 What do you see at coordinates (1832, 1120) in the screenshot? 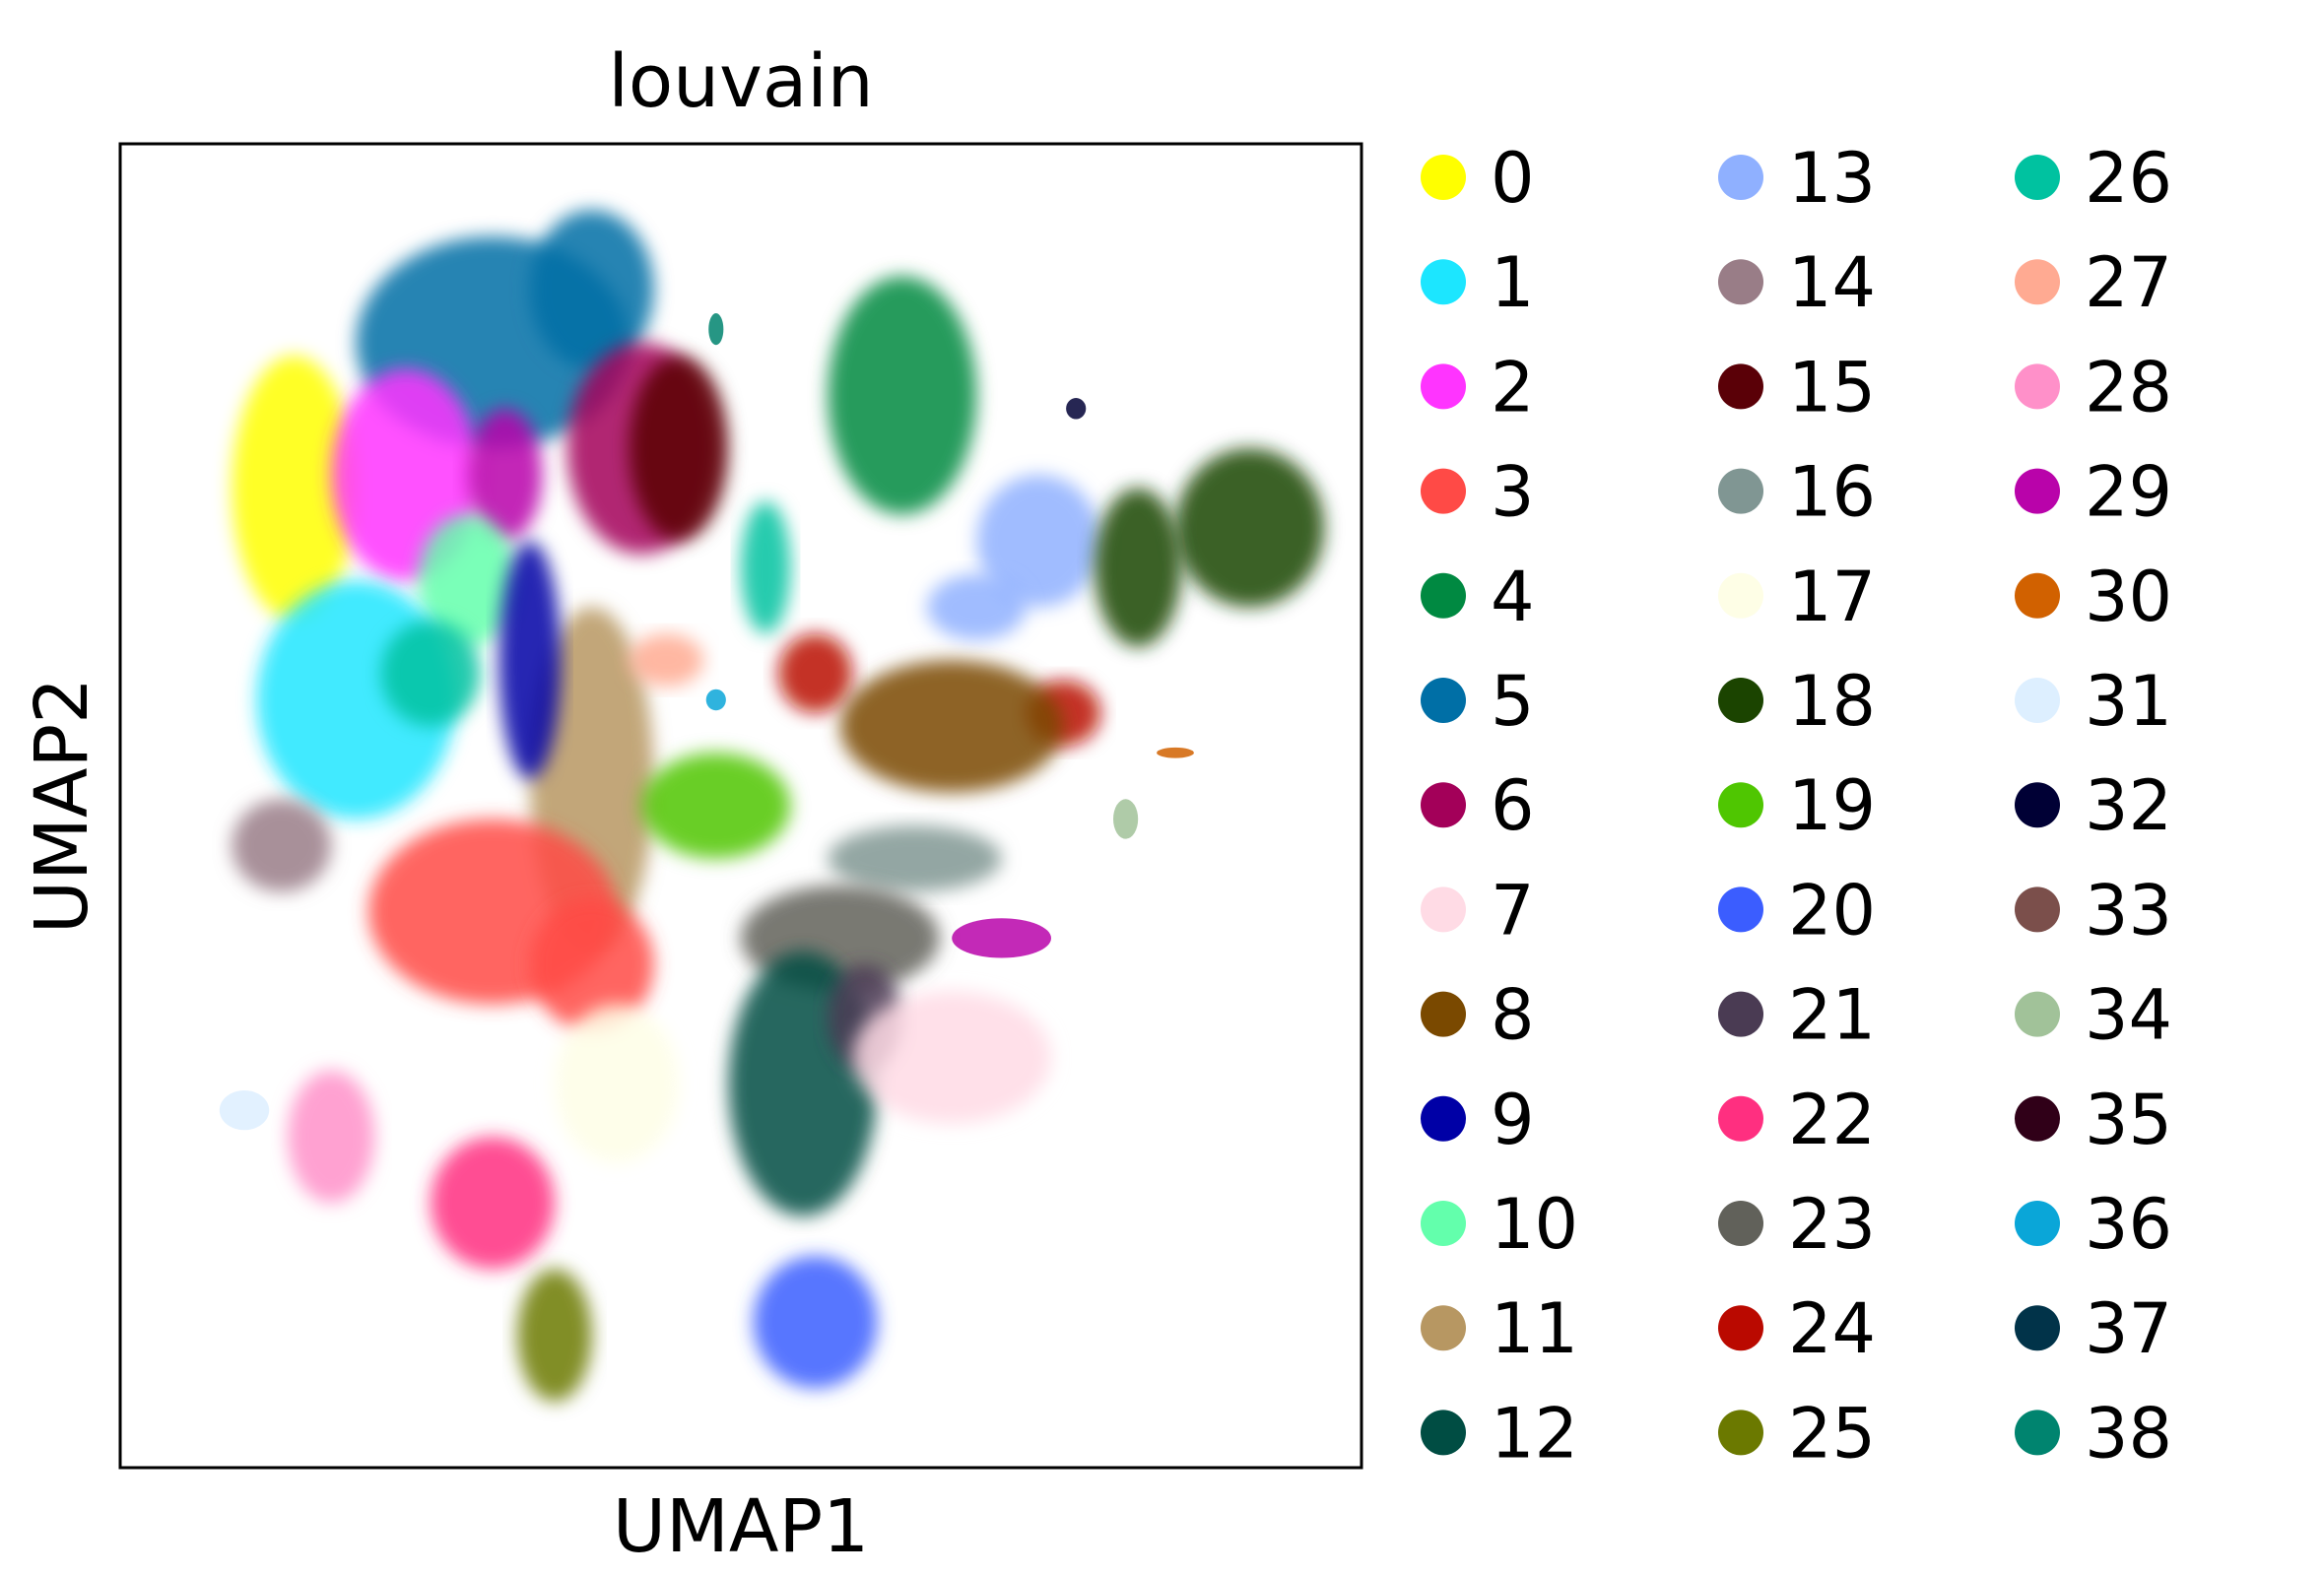
I see `legend-label-22: 22` at bounding box center [1832, 1120].